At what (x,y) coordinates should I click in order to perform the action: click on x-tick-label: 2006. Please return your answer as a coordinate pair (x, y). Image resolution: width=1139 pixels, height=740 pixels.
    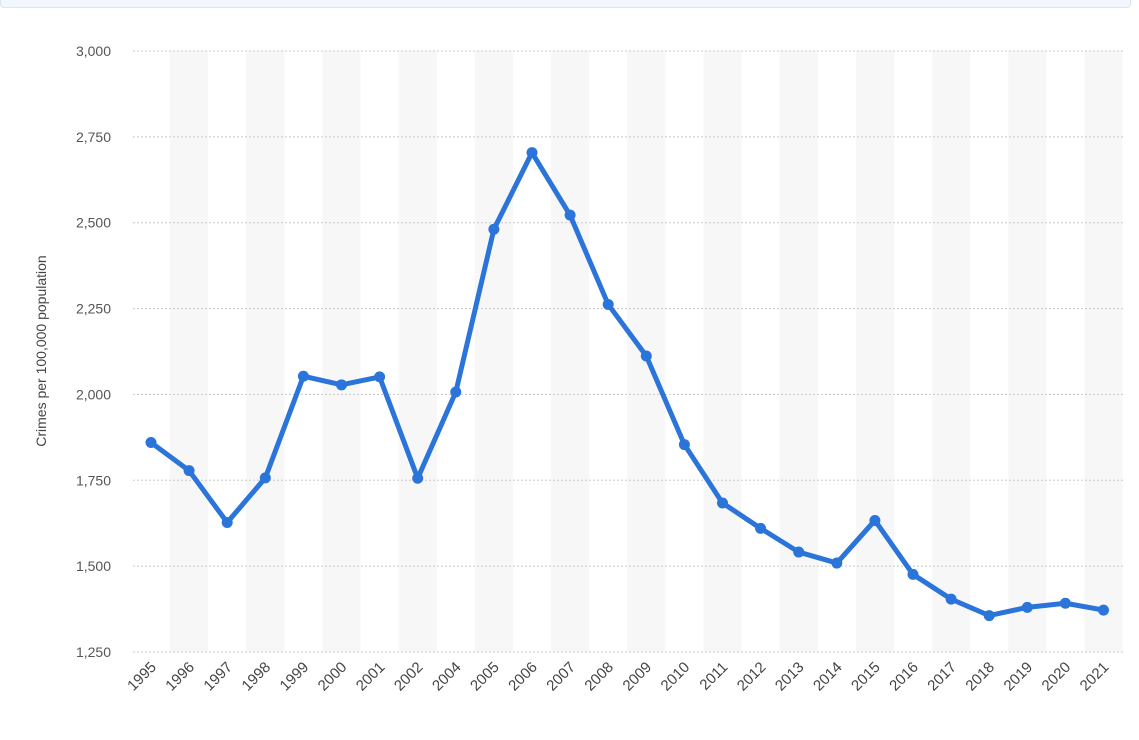
    Looking at the image, I should click on (523, 677).